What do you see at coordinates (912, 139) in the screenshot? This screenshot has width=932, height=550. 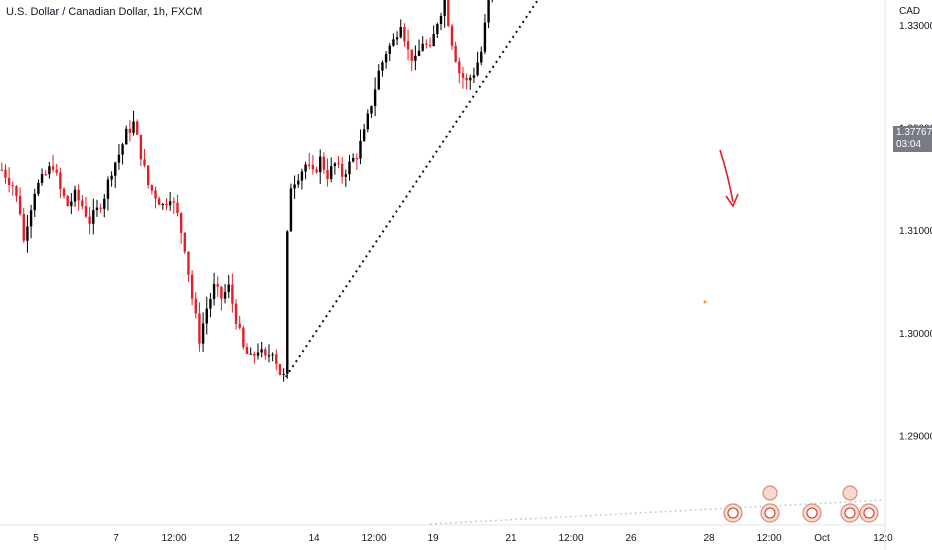 I see `last-price-badge: 1.37767 03:04` at bounding box center [912, 139].